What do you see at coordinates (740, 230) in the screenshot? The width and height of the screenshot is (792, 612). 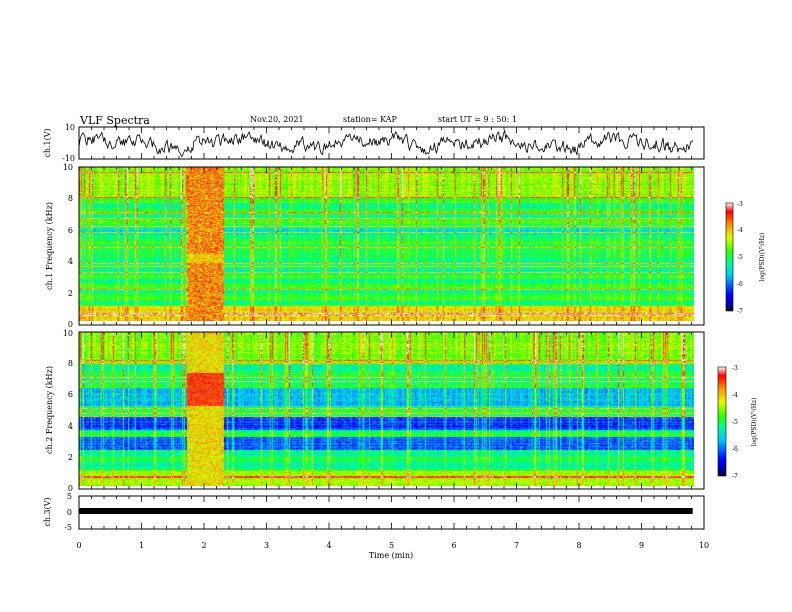 I see `colorbar-ch1-tick: -4` at bounding box center [740, 230].